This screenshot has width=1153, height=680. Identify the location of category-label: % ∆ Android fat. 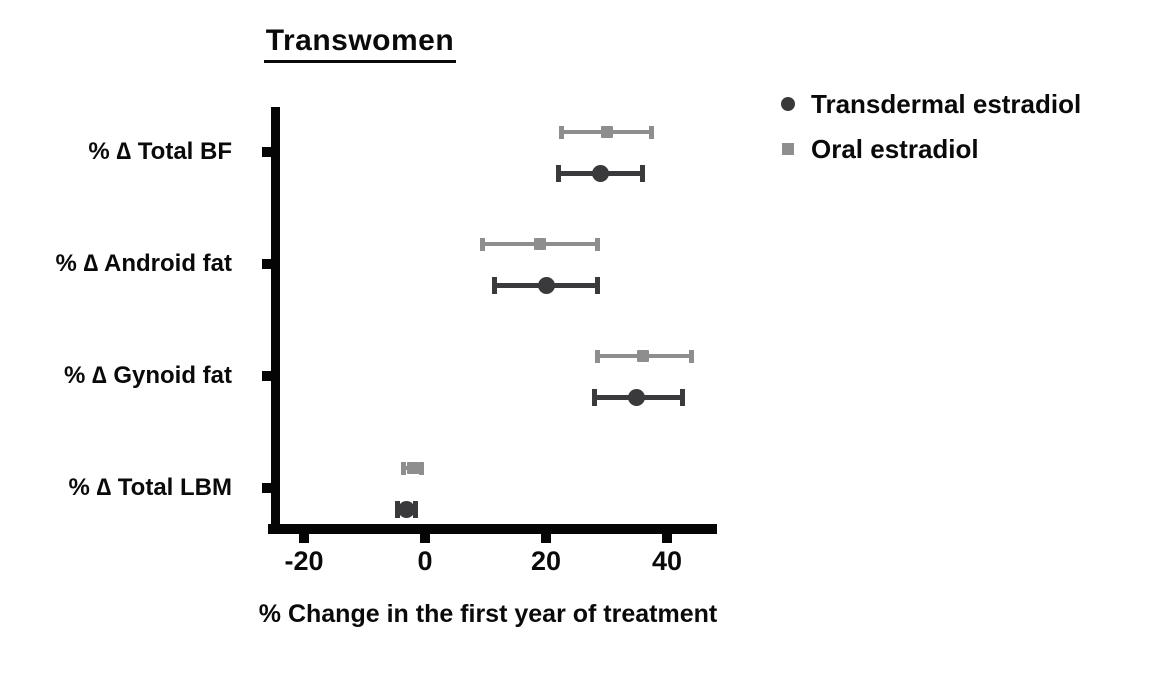
(143, 263).